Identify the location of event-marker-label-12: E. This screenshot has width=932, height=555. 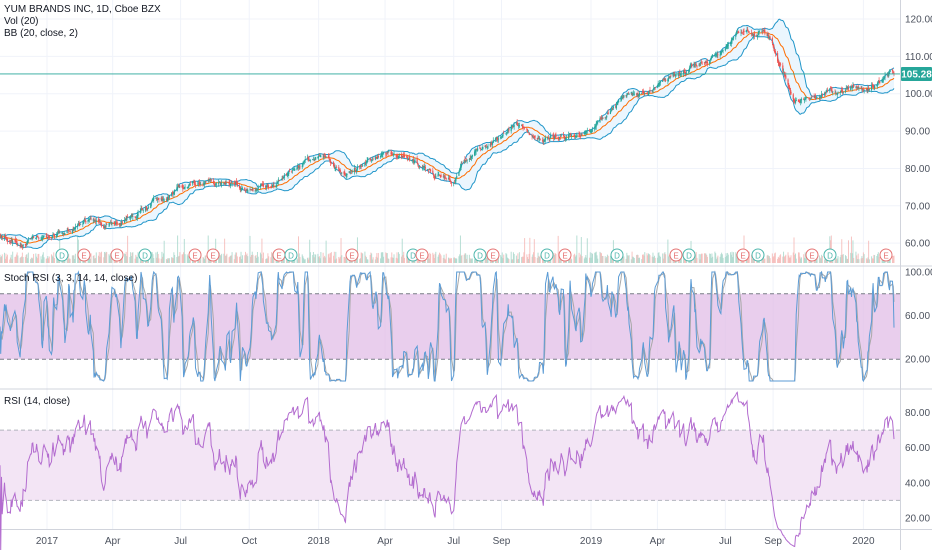
(492, 256).